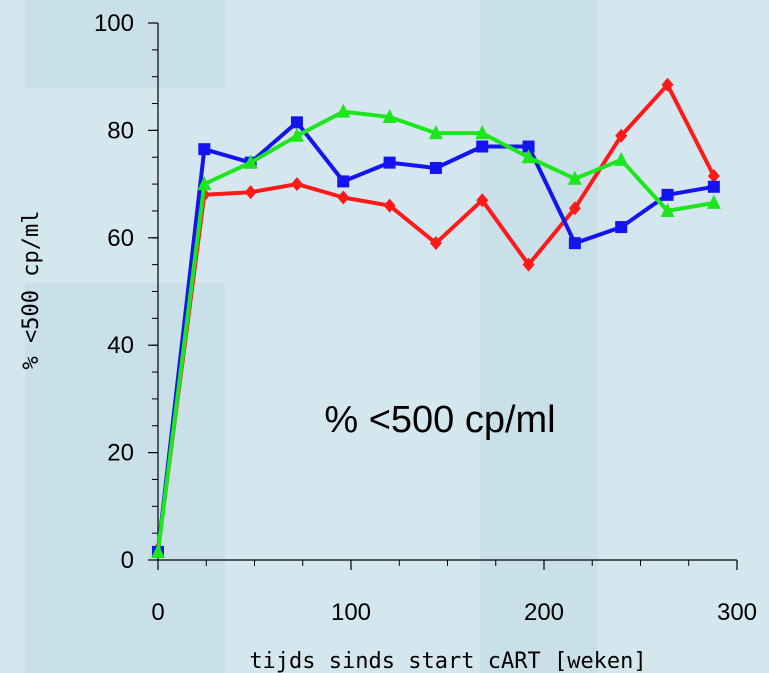  What do you see at coordinates (120, 453) in the screenshot?
I see `y-tick-label: 20` at bounding box center [120, 453].